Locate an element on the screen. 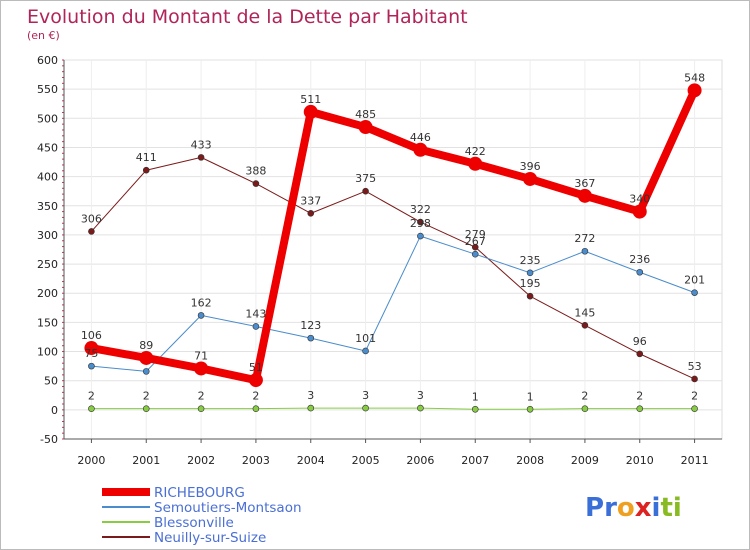 This screenshot has width=750, height=550. data-label: 71 is located at coordinates (201, 355).